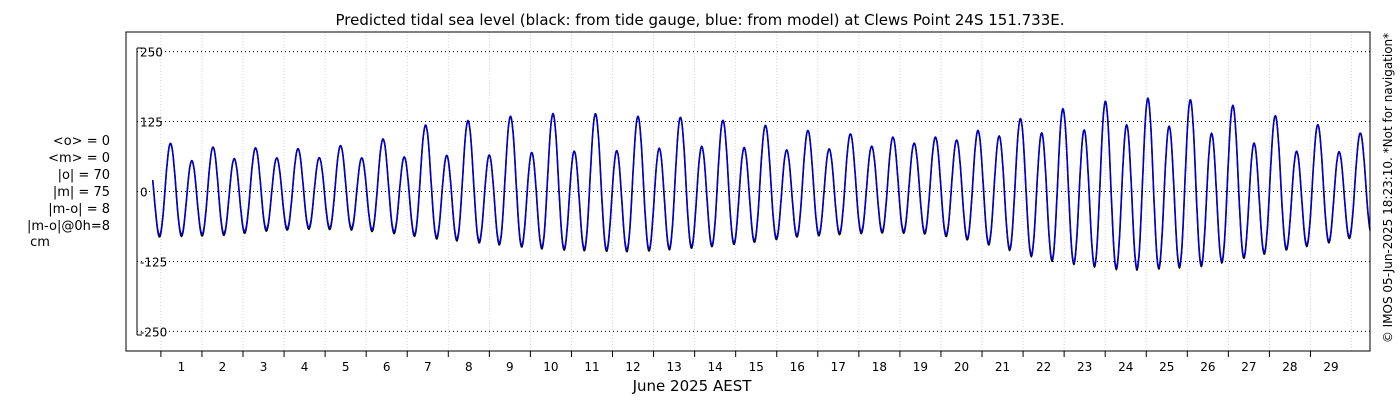 The image size is (1400, 400). I want to click on x-tick-label: 4, so click(305, 367).